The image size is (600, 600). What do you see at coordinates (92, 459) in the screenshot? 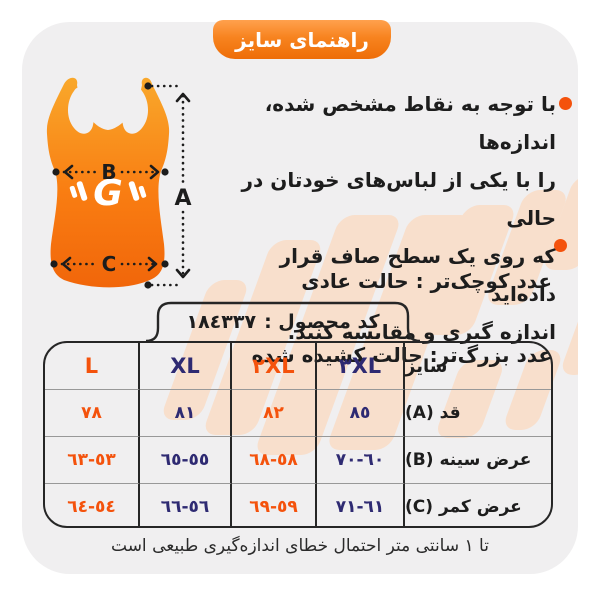
I see `size-cell: ٥٣-٦٣` at bounding box center [92, 459].